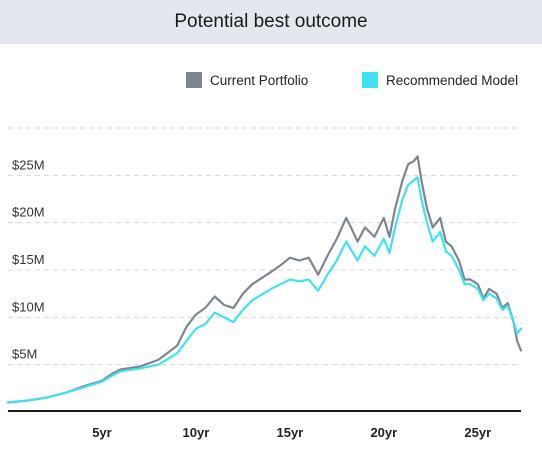 This screenshot has height=452, width=542. I want to click on chart-header: Potential best outcome, so click(271, 22).